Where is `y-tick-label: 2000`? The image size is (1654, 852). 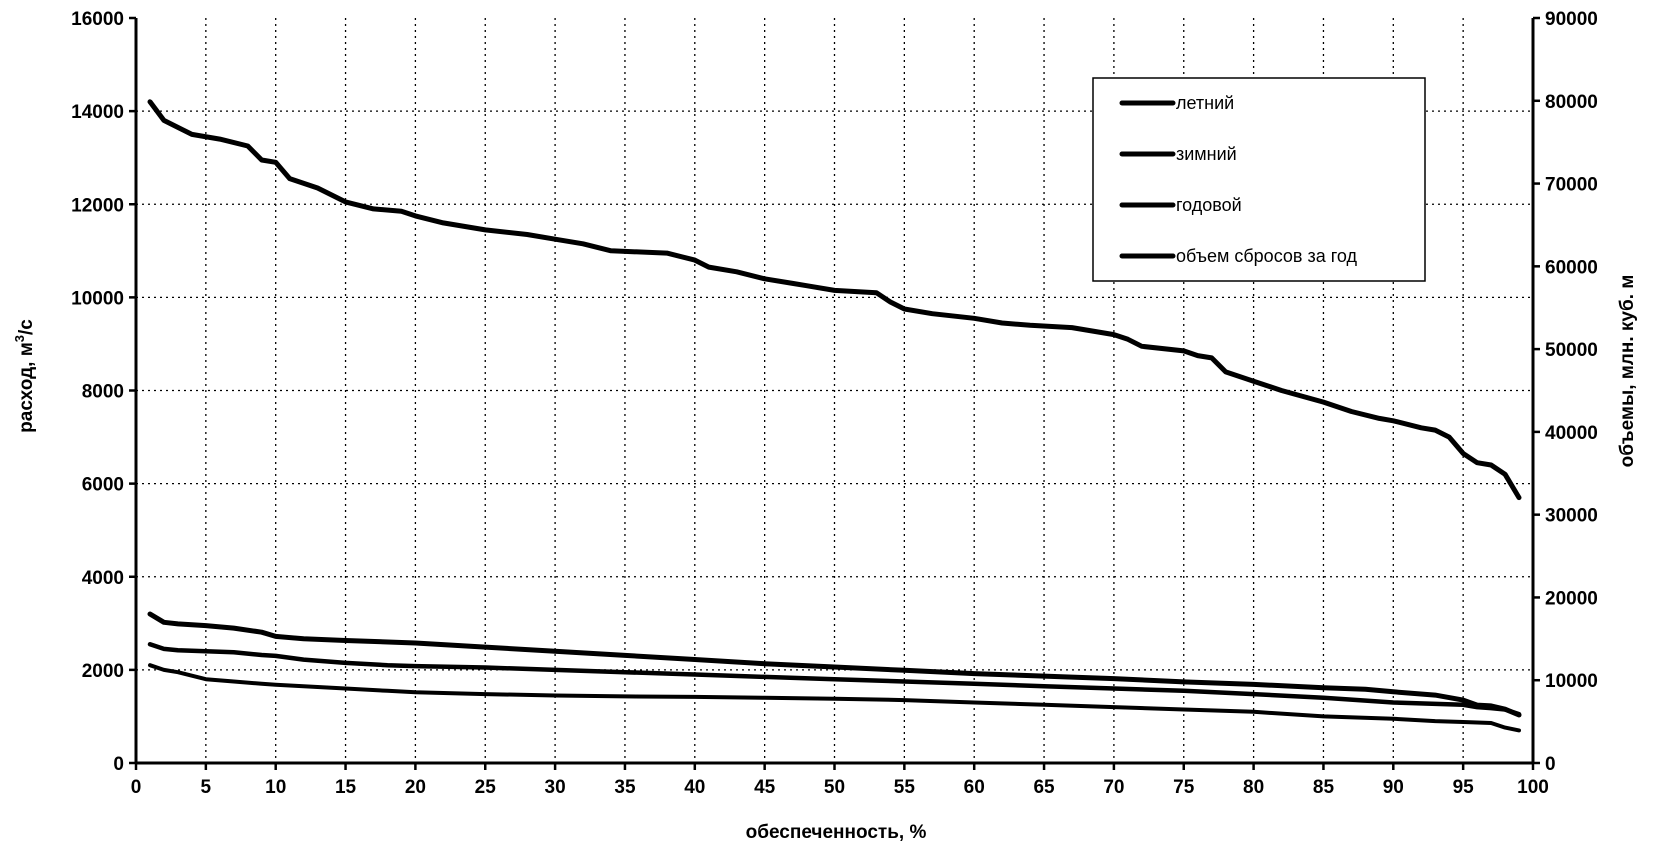
y-tick-label: 2000 is located at coordinates (103, 671).